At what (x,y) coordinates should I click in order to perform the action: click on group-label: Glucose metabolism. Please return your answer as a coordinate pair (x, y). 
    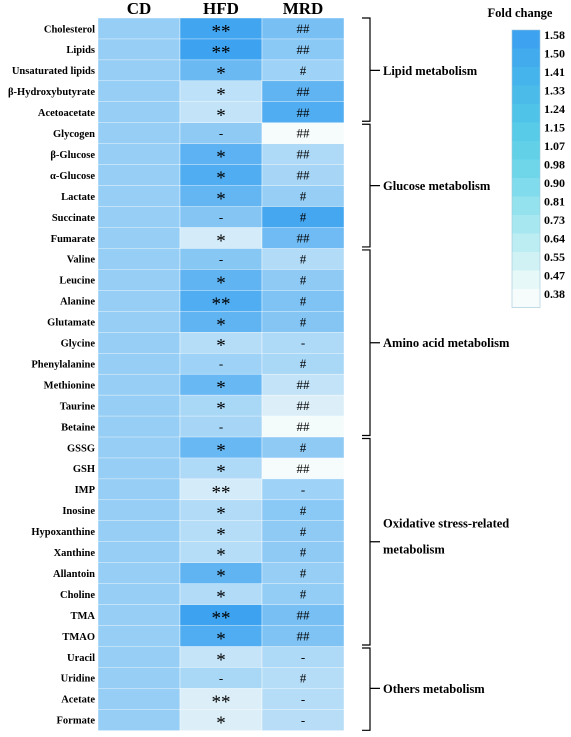
    Looking at the image, I should click on (437, 186).